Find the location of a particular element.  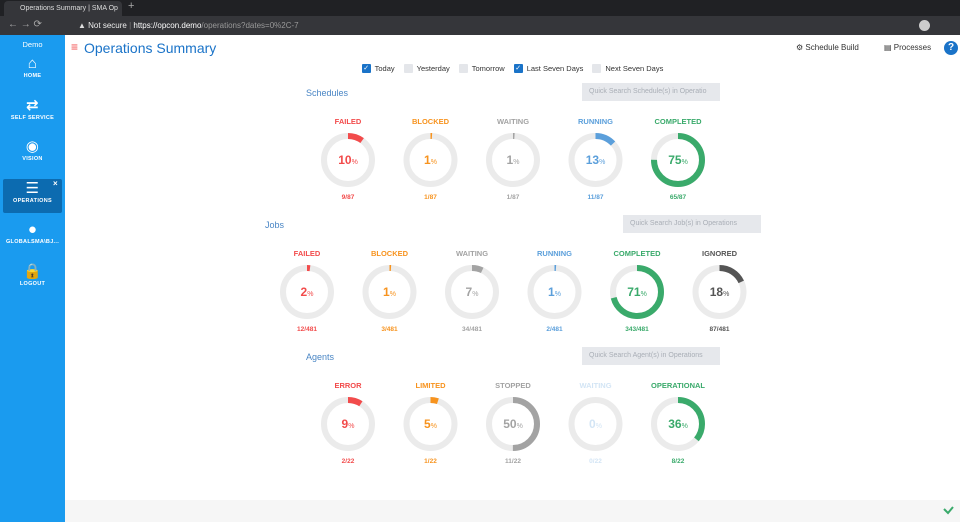

help-icon: ? is located at coordinates (951, 48).